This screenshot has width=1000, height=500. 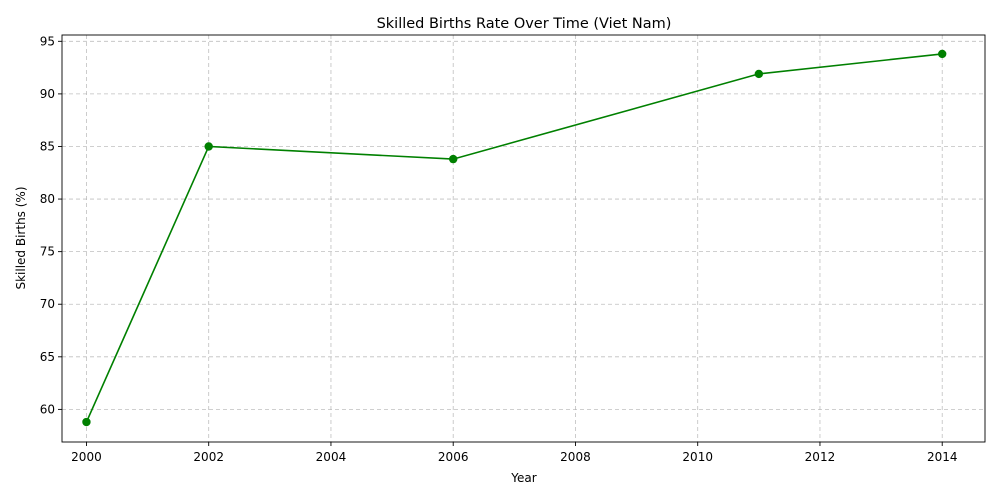 I want to click on y-tick-label: 80, so click(x=47, y=199).